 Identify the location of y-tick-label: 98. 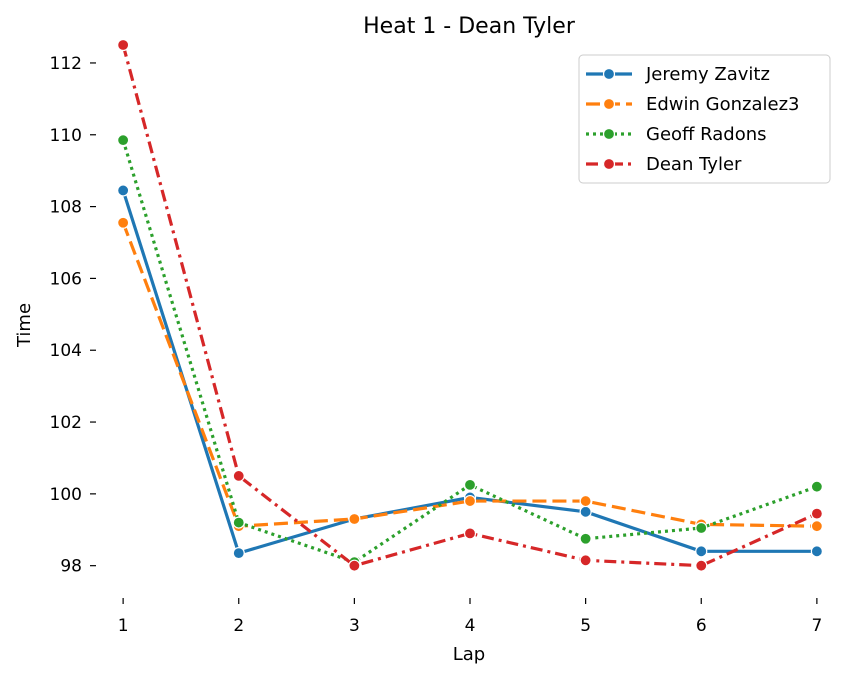
(71, 567).